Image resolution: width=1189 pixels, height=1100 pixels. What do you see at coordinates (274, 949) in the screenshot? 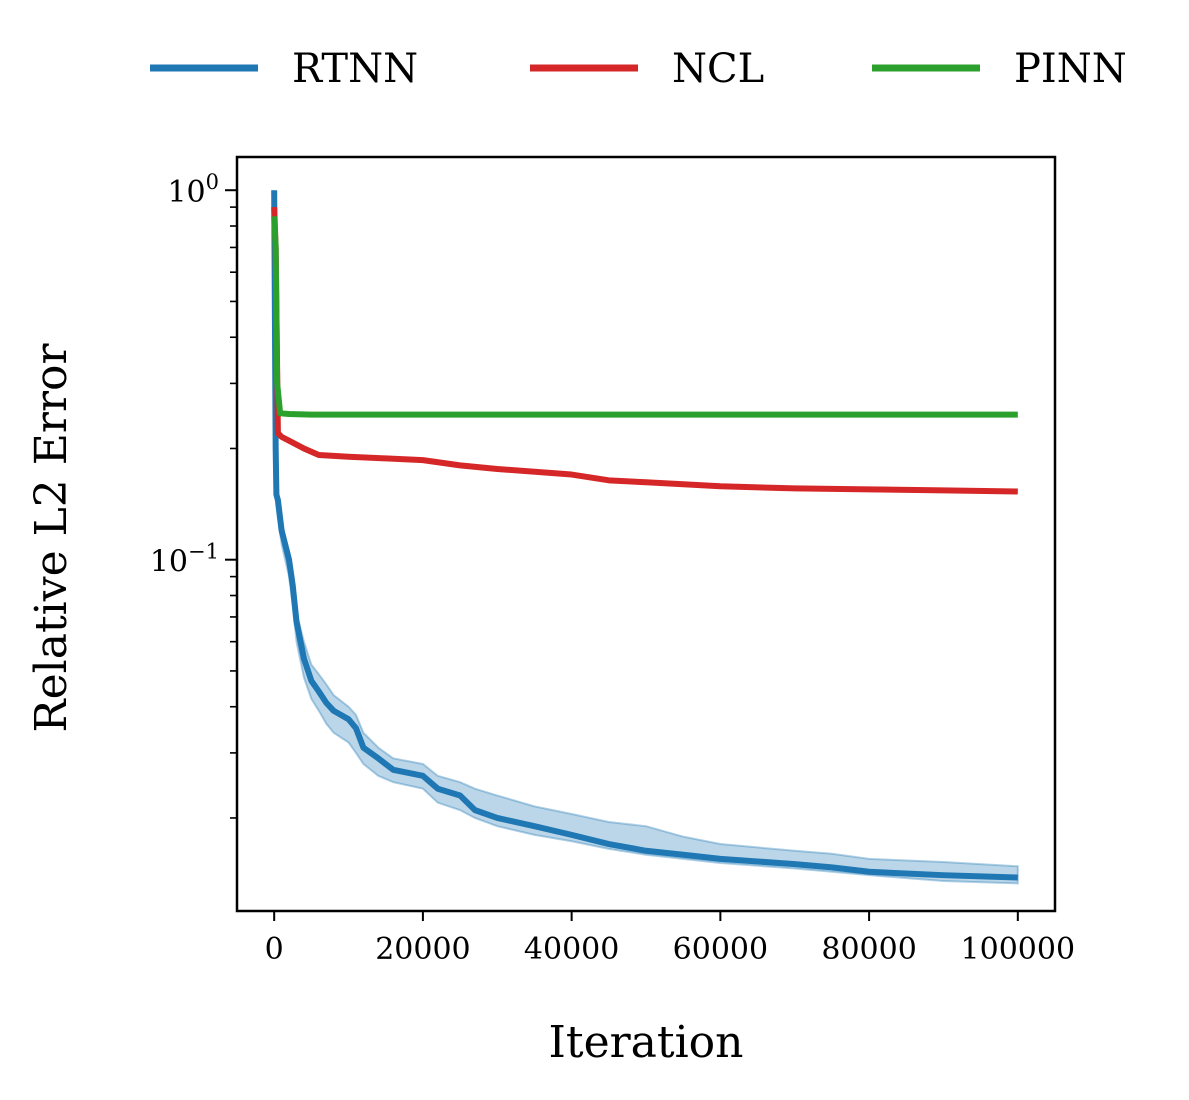
I see `x-tick-label: 0` at bounding box center [274, 949].